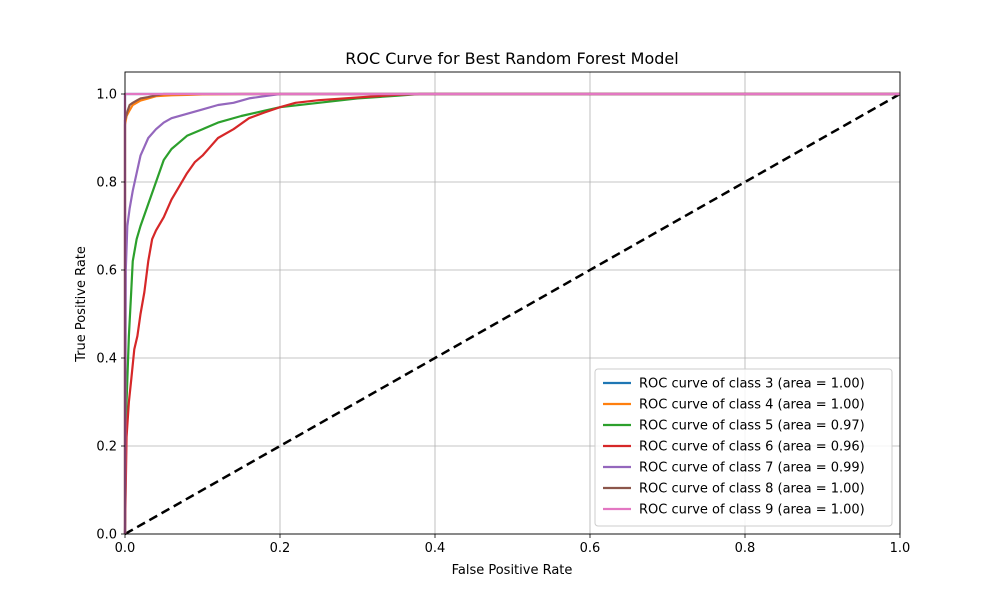 The width and height of the screenshot is (1000, 604). I want to click on y-axis-label: True Positive Rate, so click(81, 304).